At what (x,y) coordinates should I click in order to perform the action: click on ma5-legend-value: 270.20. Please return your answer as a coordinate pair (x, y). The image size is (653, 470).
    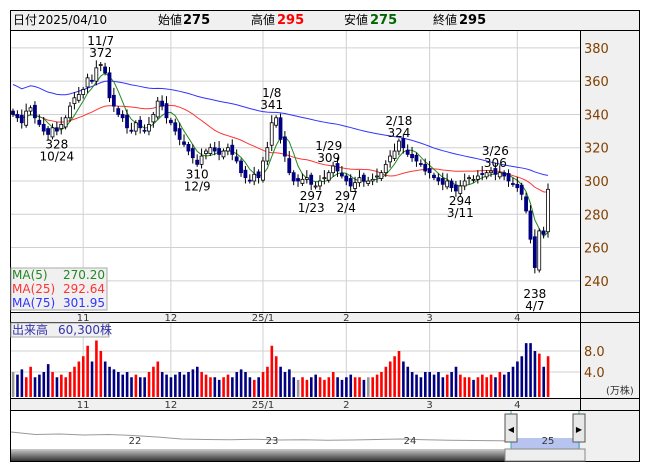
    Looking at the image, I should click on (84, 275).